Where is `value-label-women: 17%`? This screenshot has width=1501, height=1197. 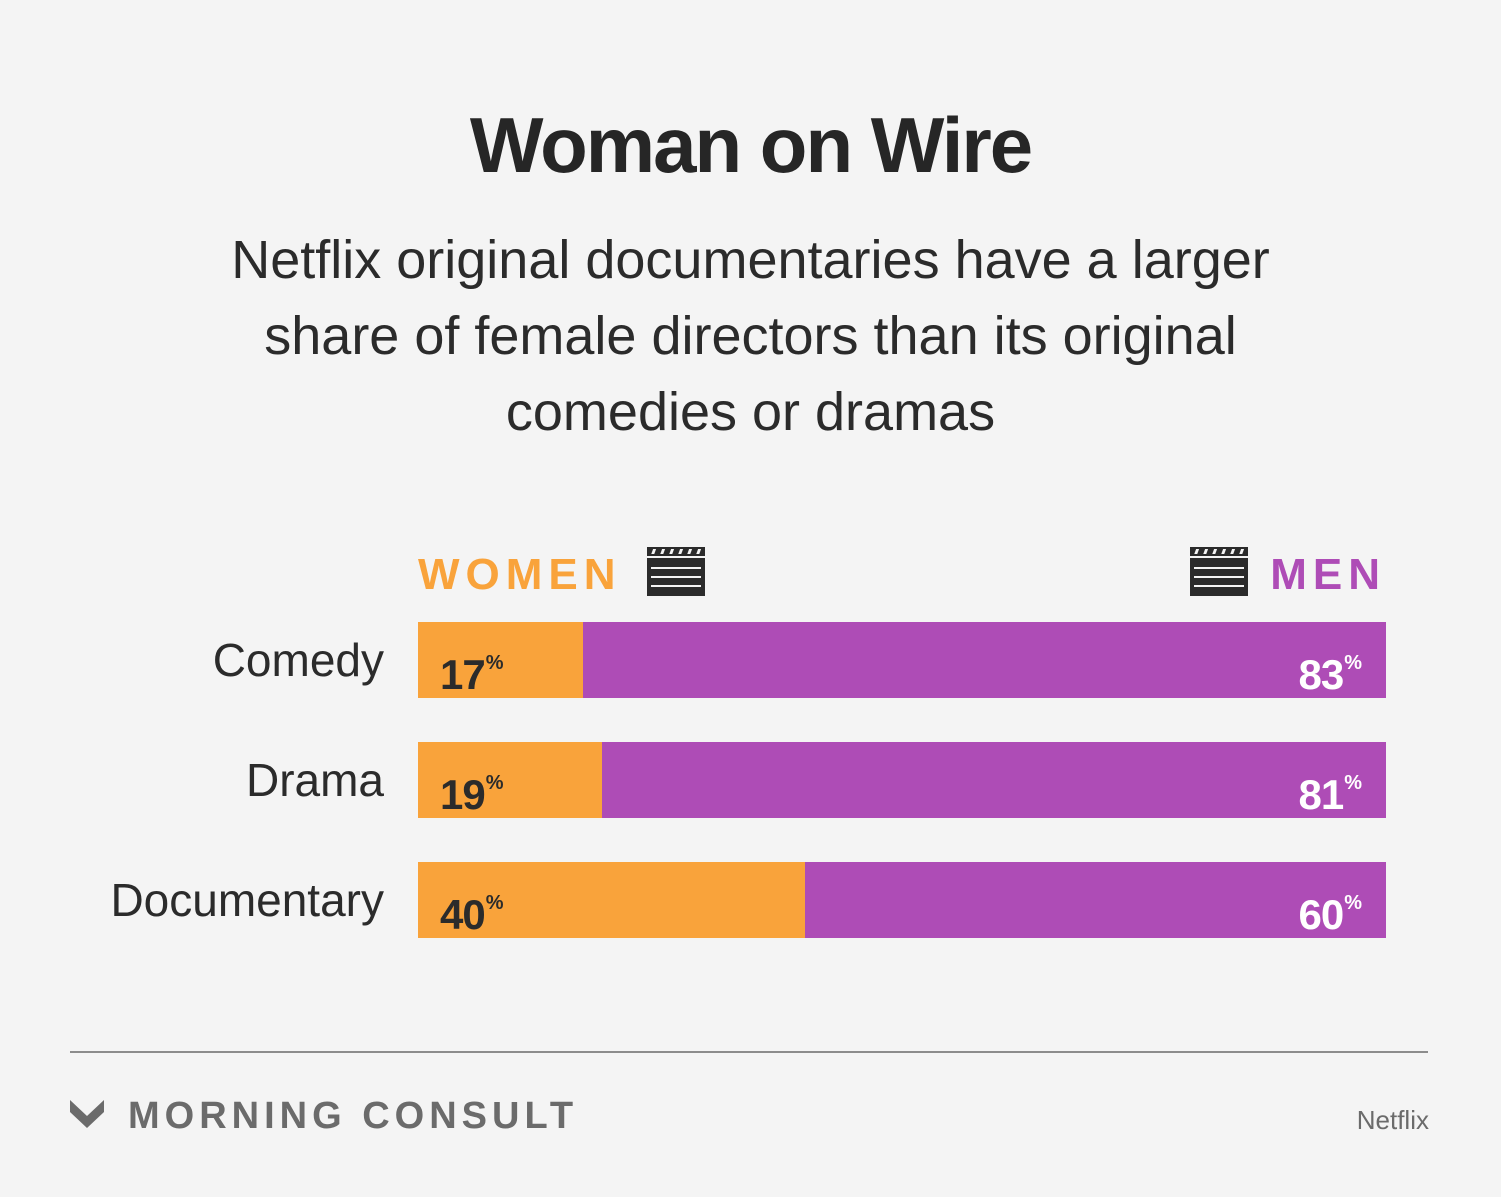
value-label-women: 17% is located at coordinates (472, 674).